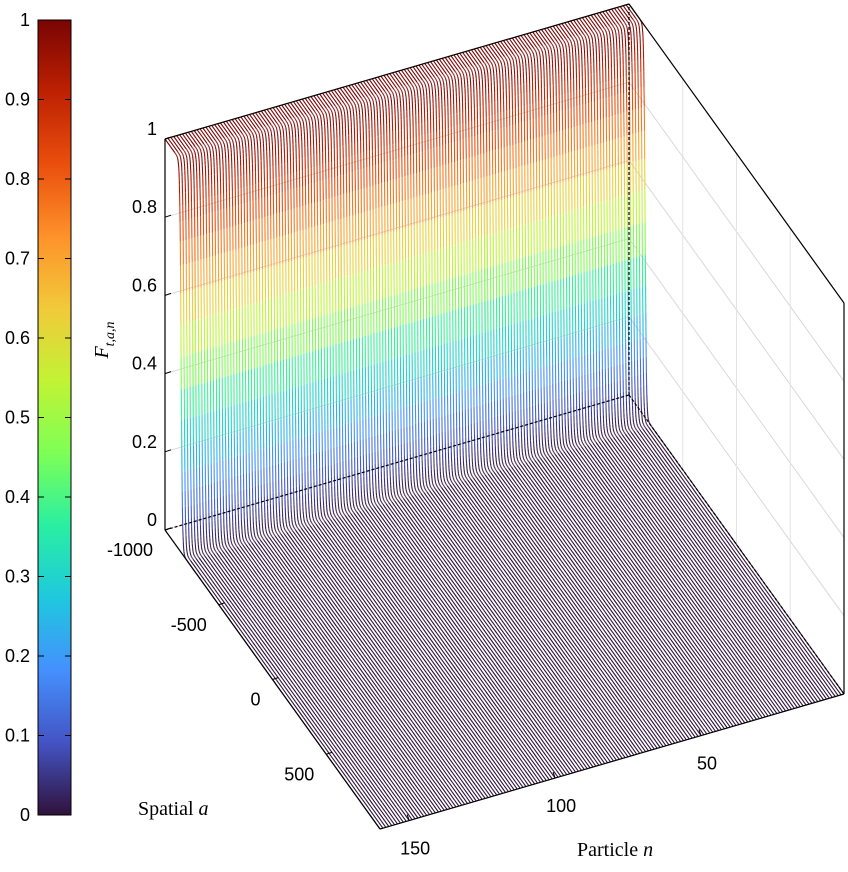 The image size is (848, 872). I want to click on a-tick-label: 0, so click(255, 700).